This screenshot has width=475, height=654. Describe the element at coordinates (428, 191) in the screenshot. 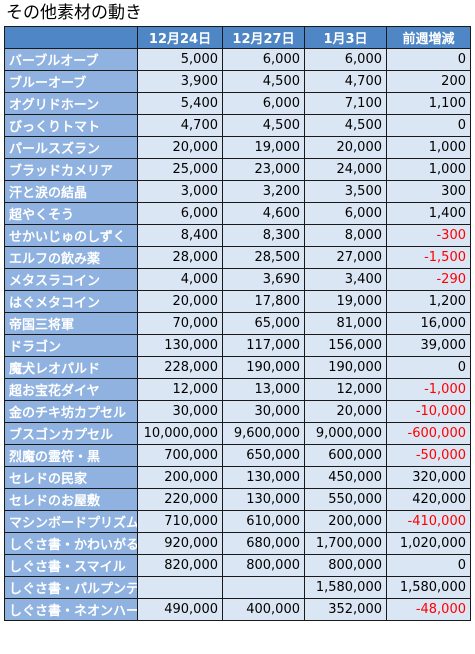

I see `weekly-change: 300` at that location.